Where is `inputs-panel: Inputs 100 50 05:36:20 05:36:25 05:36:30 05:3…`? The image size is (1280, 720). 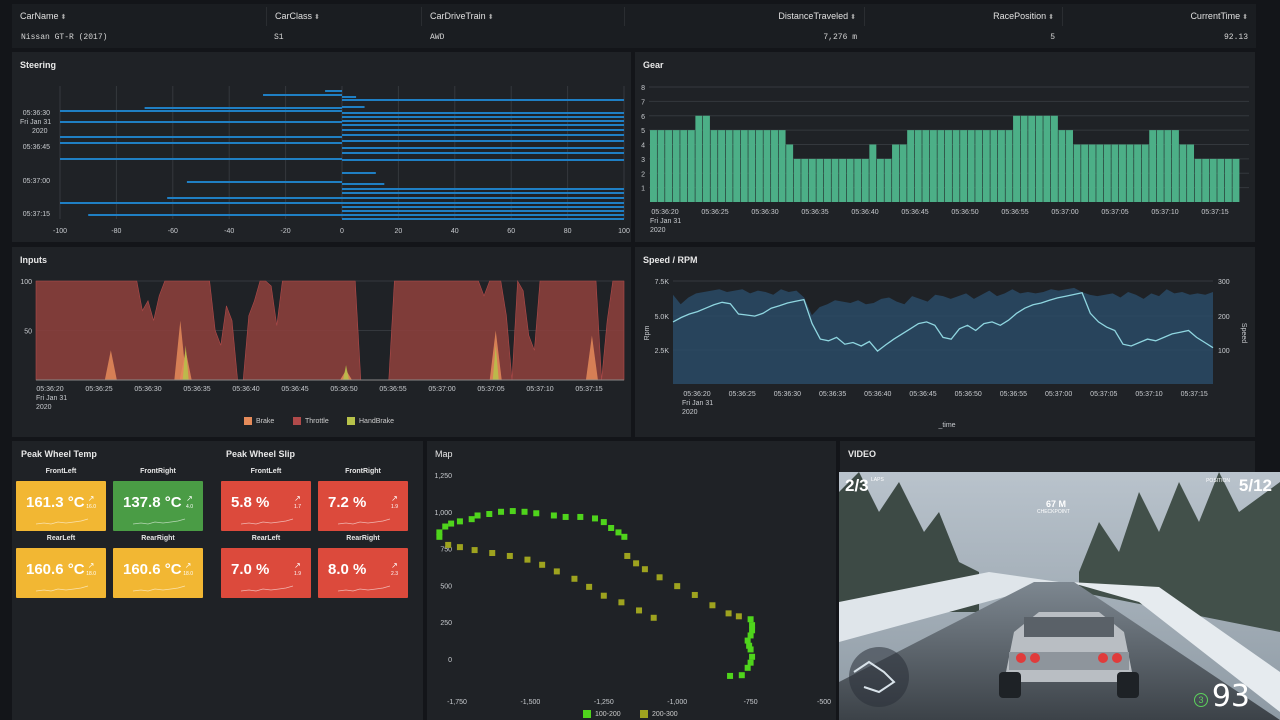
inputs-panel: Inputs 100 50 05:36:20 05:36:25 05:36:30 05:3… is located at coordinates (321, 342).